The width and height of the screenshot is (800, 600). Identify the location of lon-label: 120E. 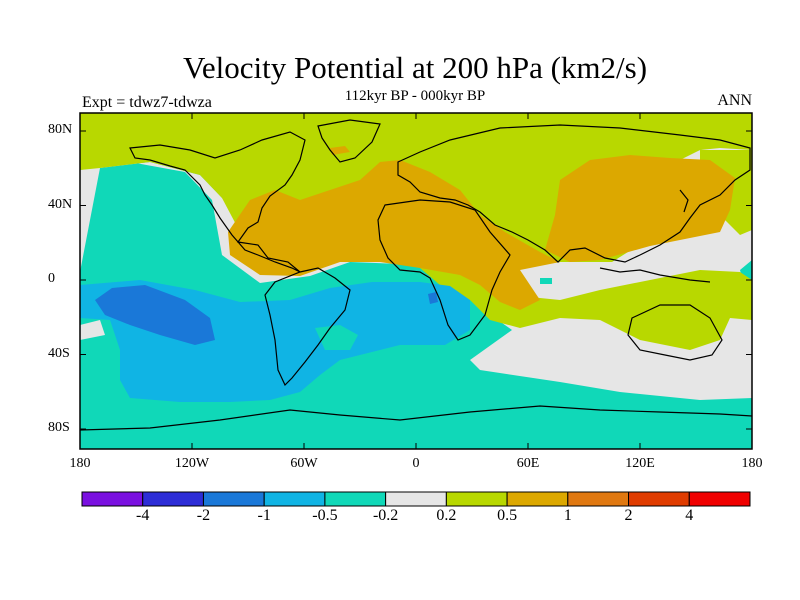
(640, 463).